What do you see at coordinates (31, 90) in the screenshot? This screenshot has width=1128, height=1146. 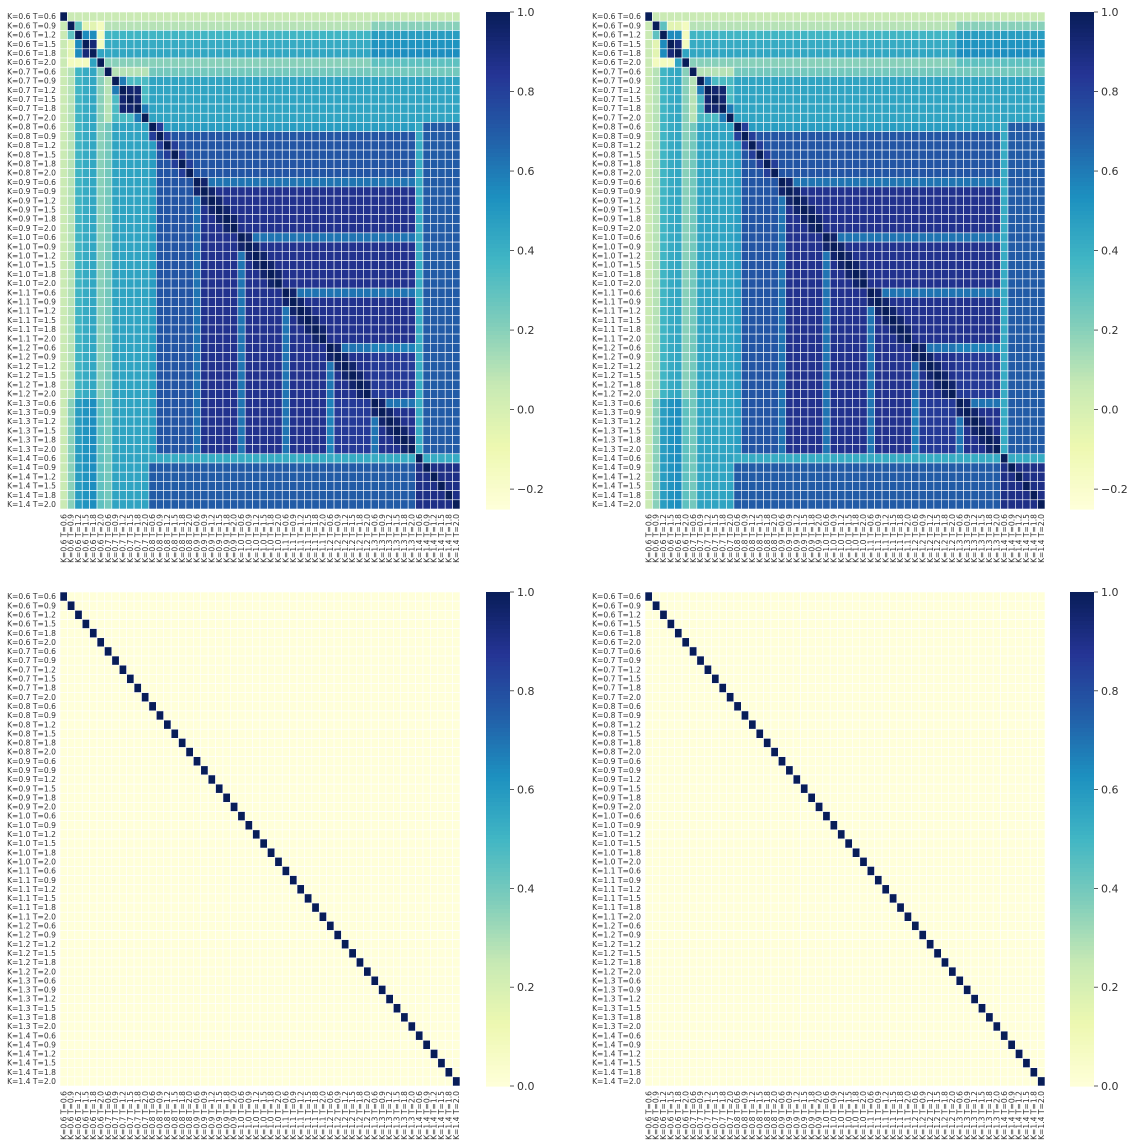 I see `row-tick-label: K=0.7 T=1.2` at bounding box center [31, 90].